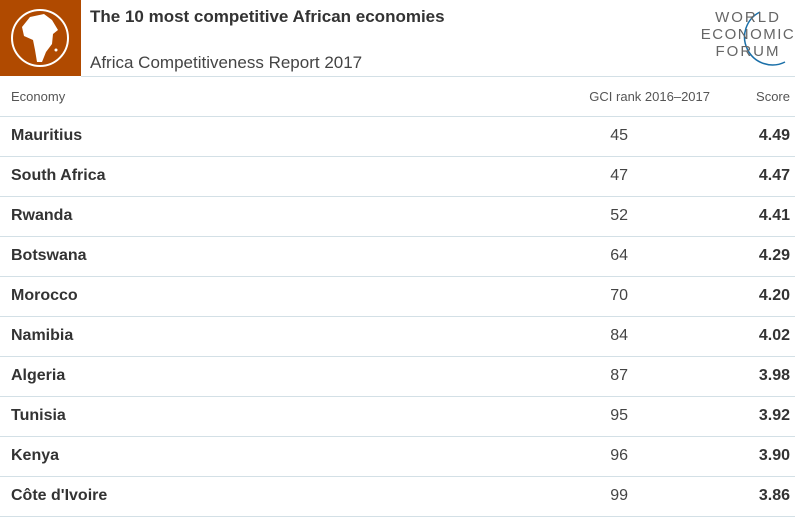  I want to click on score-value: 3.92, so click(774, 415).